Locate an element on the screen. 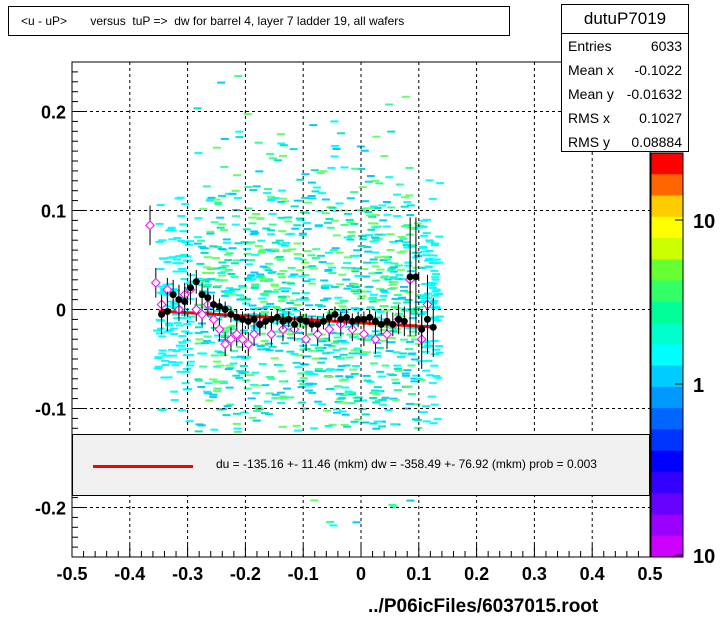 This screenshot has width=720, height=620. y-tick-label: 0.1 is located at coordinates (53, 212).